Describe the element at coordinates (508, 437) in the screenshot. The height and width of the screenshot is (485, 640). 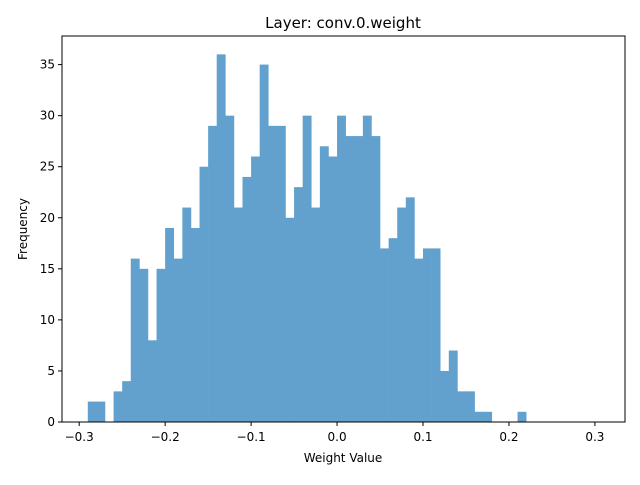
I see `x-tick-label: 0.2` at that location.